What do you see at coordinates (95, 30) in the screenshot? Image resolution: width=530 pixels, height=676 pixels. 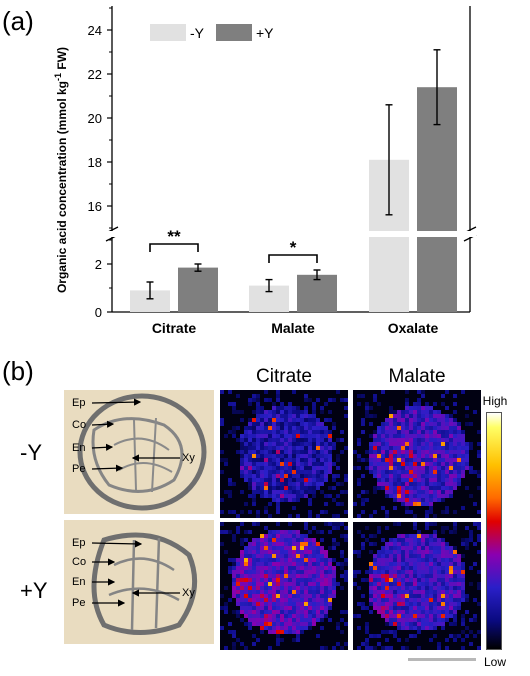 I see `y-tick-label: 24` at bounding box center [95, 30].